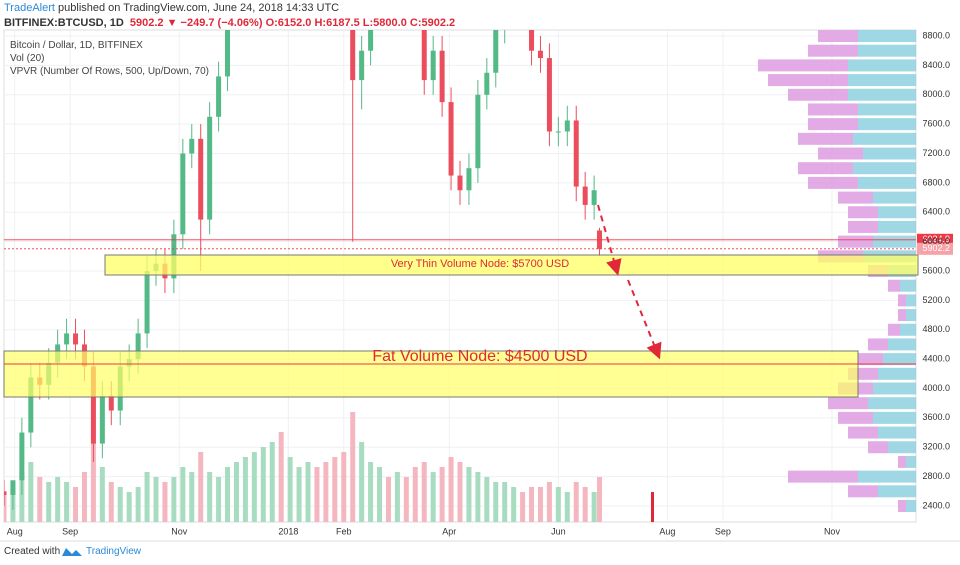  I want to click on y-tick-label: 3200.0, so click(936, 447).